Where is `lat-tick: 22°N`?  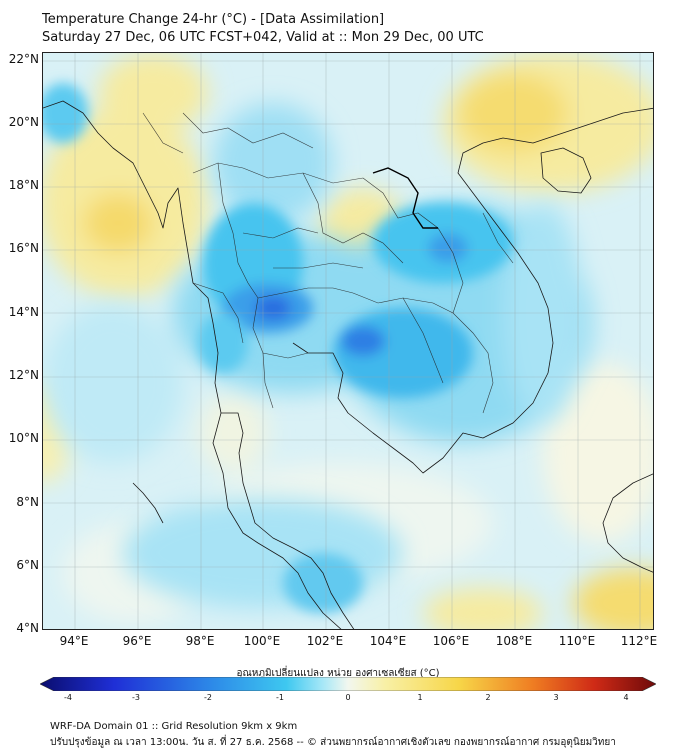 lat-tick: 22°N is located at coordinates (23, 59).